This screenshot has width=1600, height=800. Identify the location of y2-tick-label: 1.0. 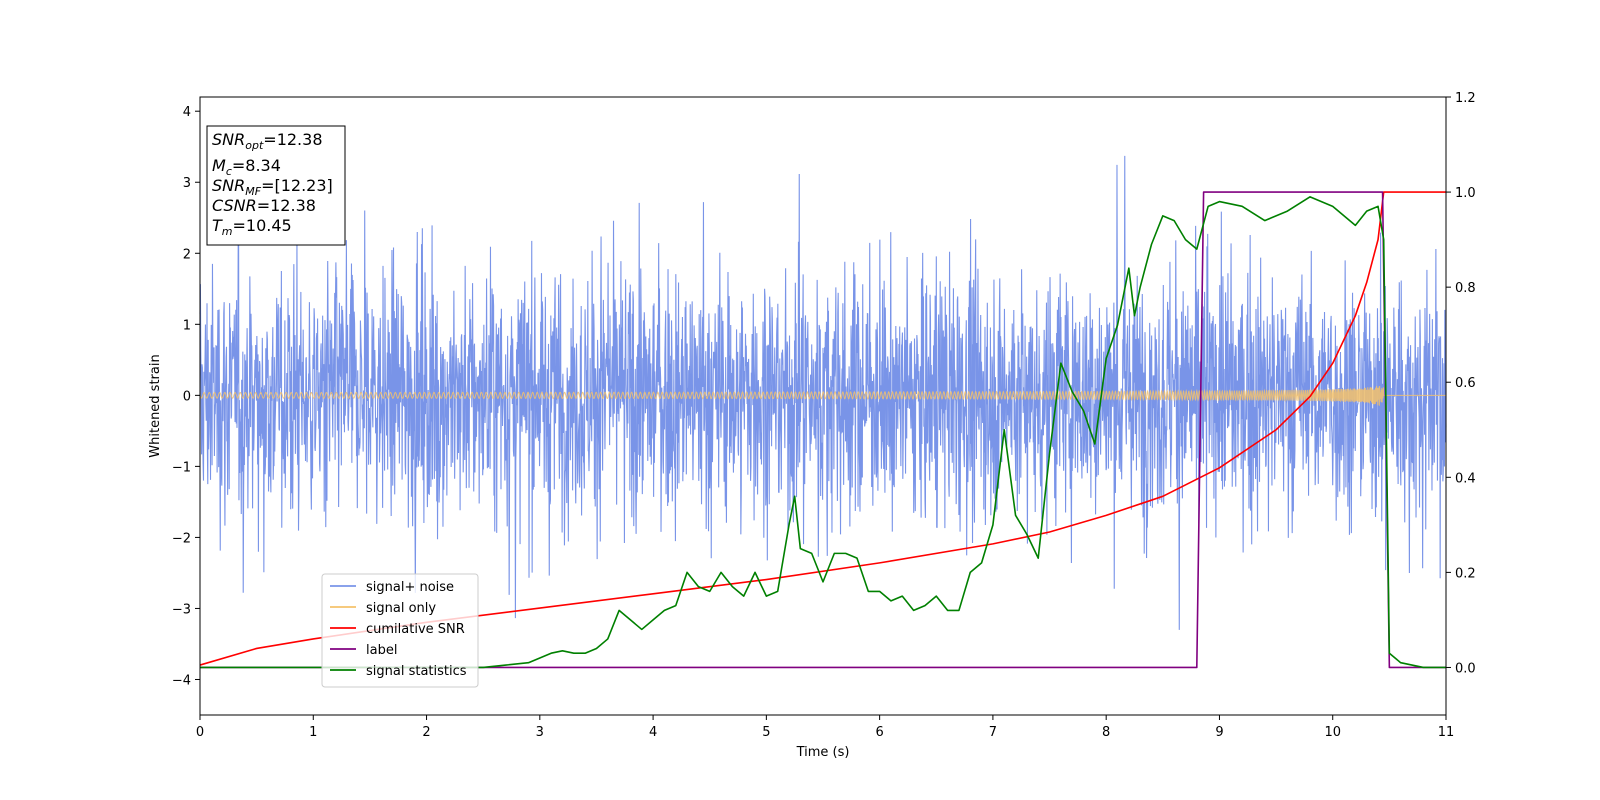
(1465, 193).